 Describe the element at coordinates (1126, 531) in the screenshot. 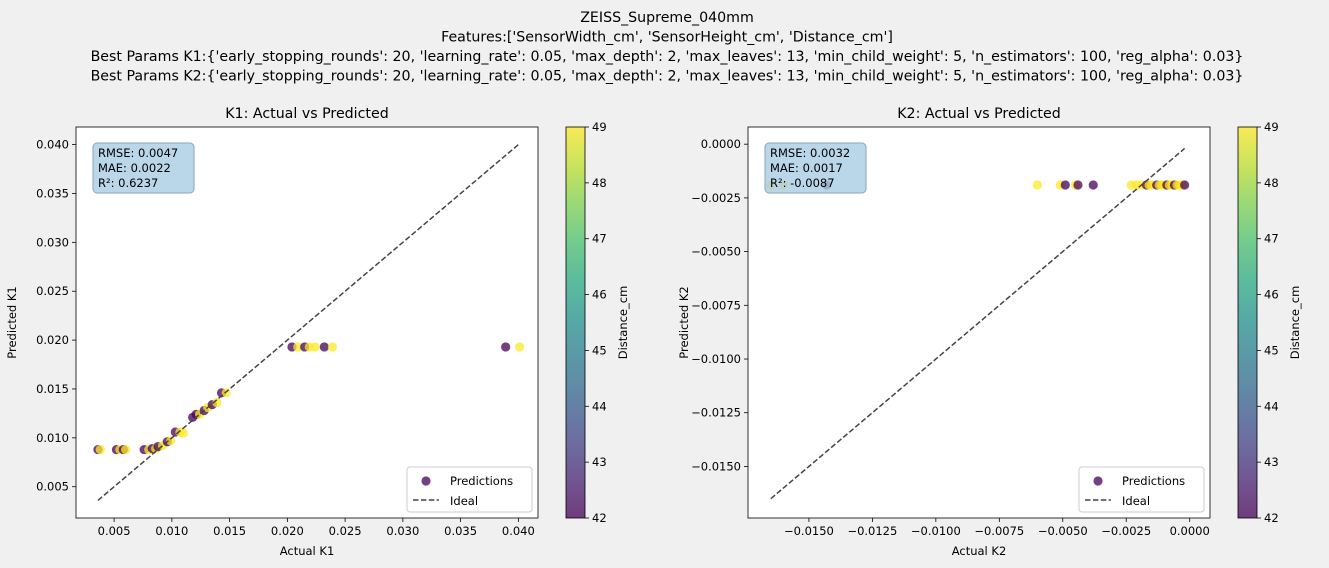

I see `x-tick-label: −0.0025` at that location.